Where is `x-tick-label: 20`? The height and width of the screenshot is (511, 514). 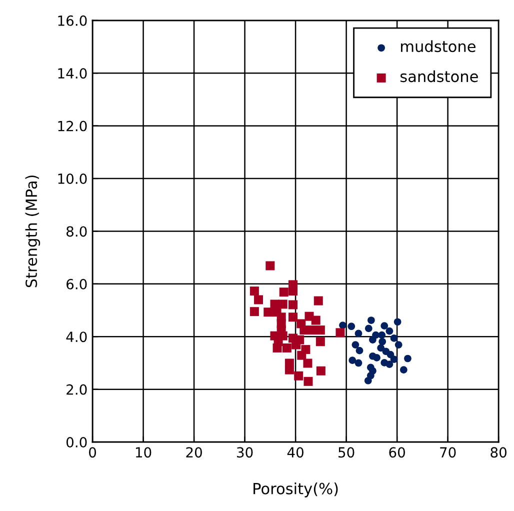 x-tick-label: 20 is located at coordinates (194, 452).